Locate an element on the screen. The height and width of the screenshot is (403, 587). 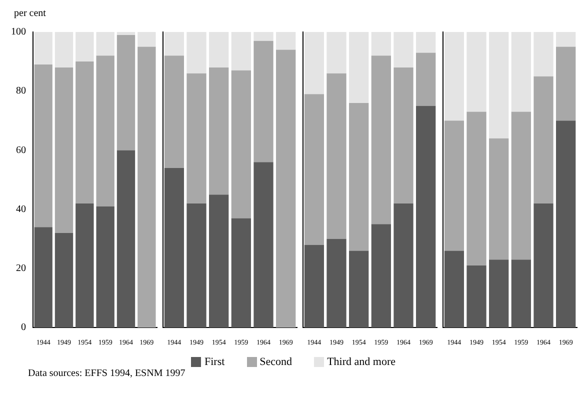
y-tick-label: 60 is located at coordinates (21, 150).